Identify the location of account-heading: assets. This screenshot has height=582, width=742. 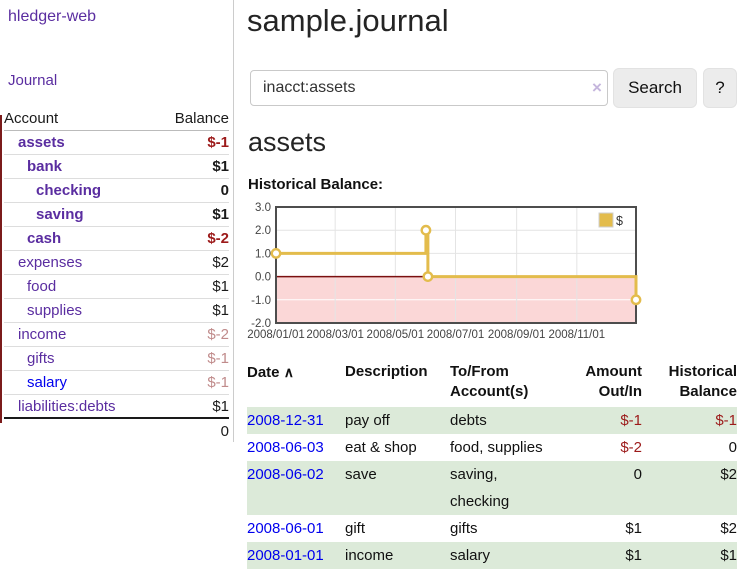
(287, 142).